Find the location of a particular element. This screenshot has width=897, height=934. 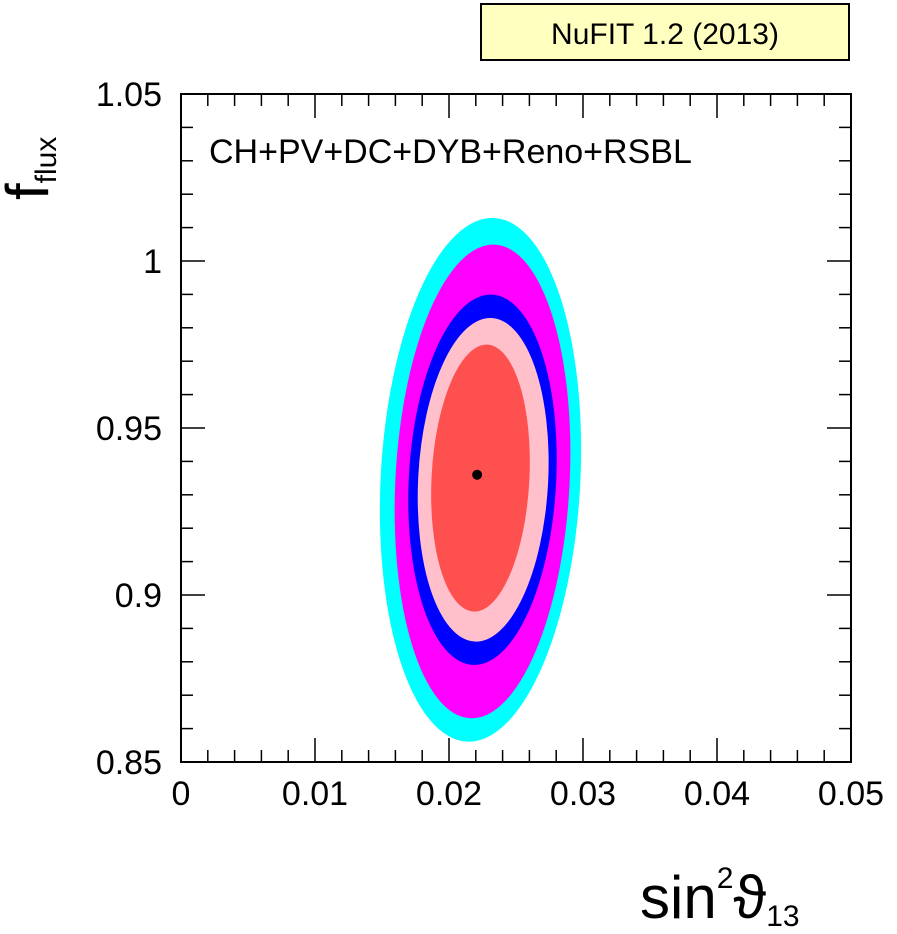

best-fit-point is located at coordinates (477, 474).